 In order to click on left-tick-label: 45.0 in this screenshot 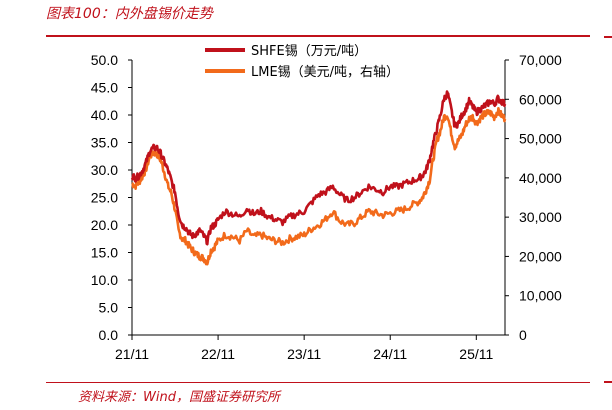, I will do `click(104, 88)`.